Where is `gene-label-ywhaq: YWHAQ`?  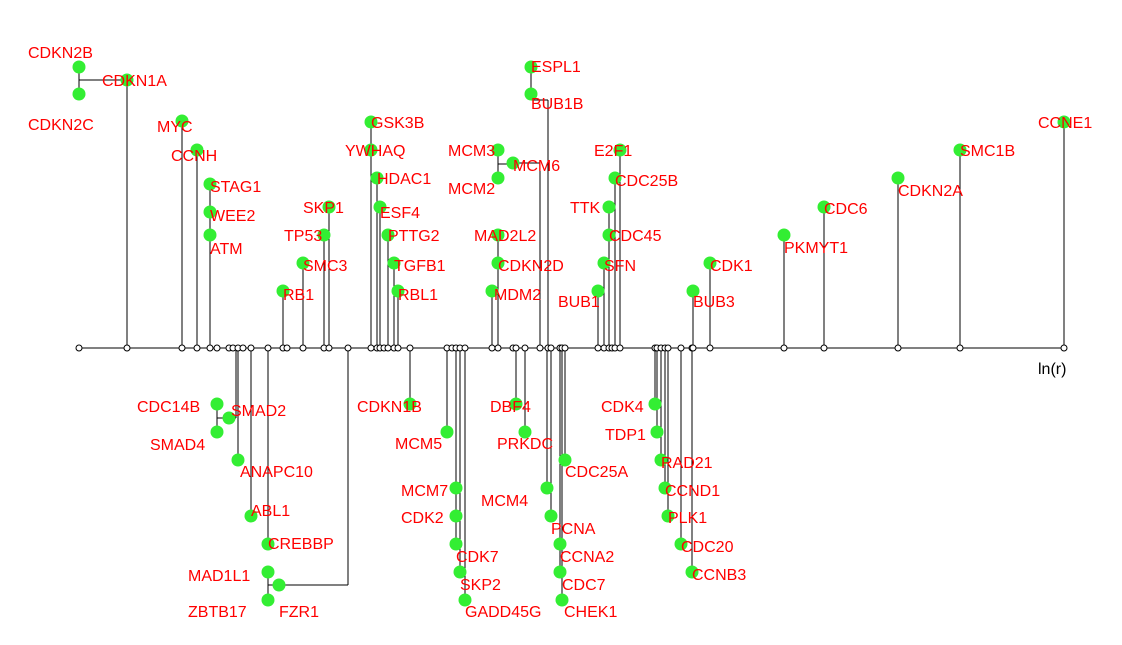 gene-label-ywhaq: YWHAQ is located at coordinates (375, 151).